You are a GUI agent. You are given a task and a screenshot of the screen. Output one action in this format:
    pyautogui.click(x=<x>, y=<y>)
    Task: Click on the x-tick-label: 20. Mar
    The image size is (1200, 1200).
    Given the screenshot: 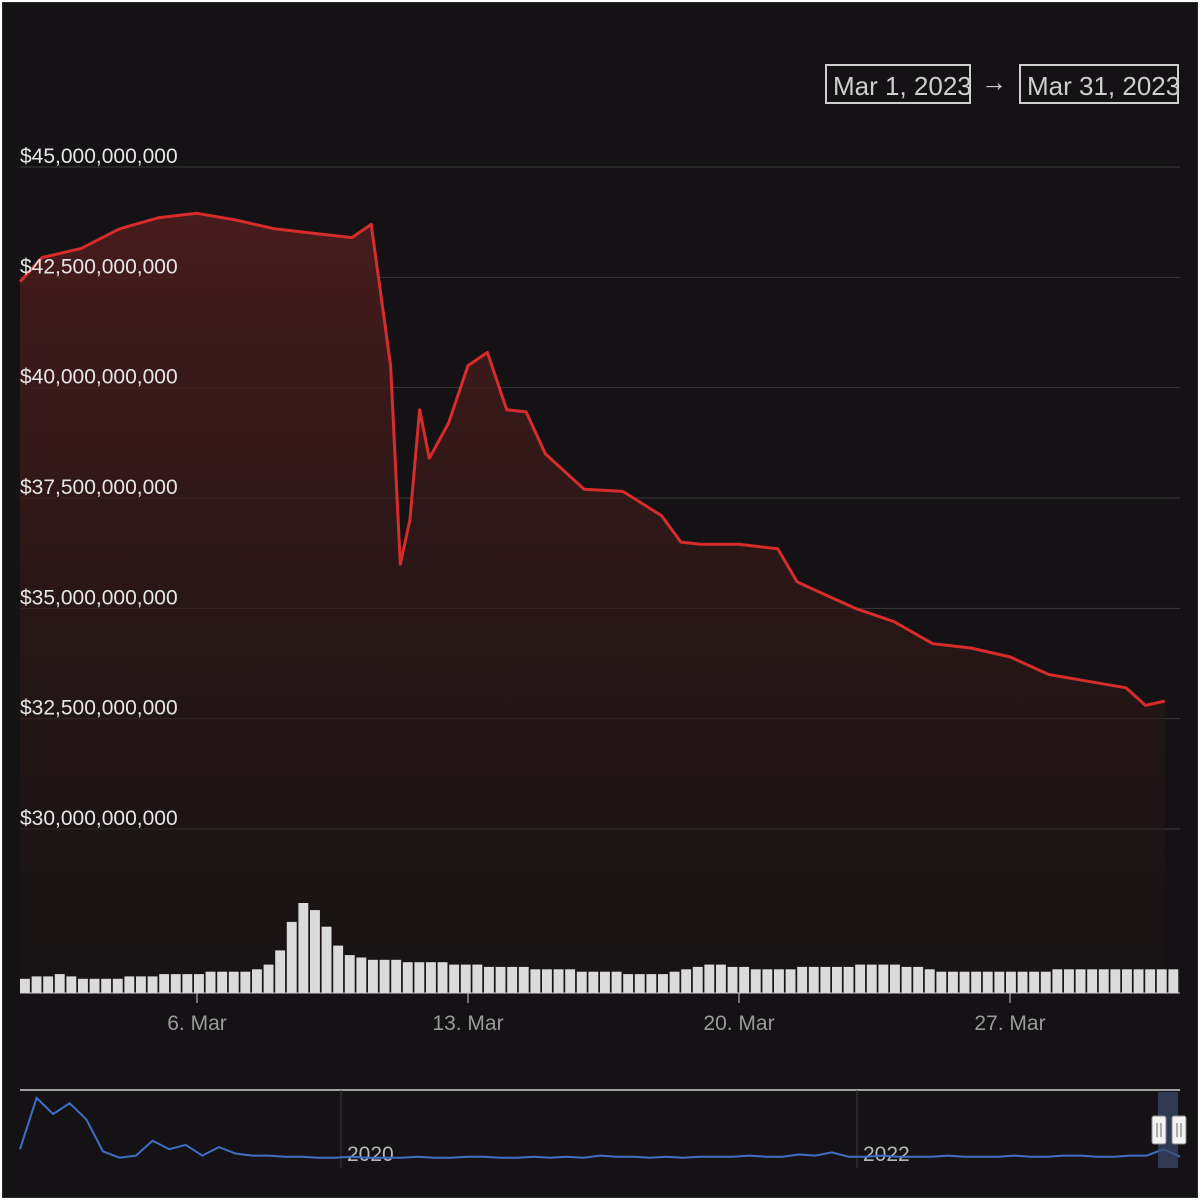 What is the action you would take?
    pyautogui.click(x=738, y=1023)
    